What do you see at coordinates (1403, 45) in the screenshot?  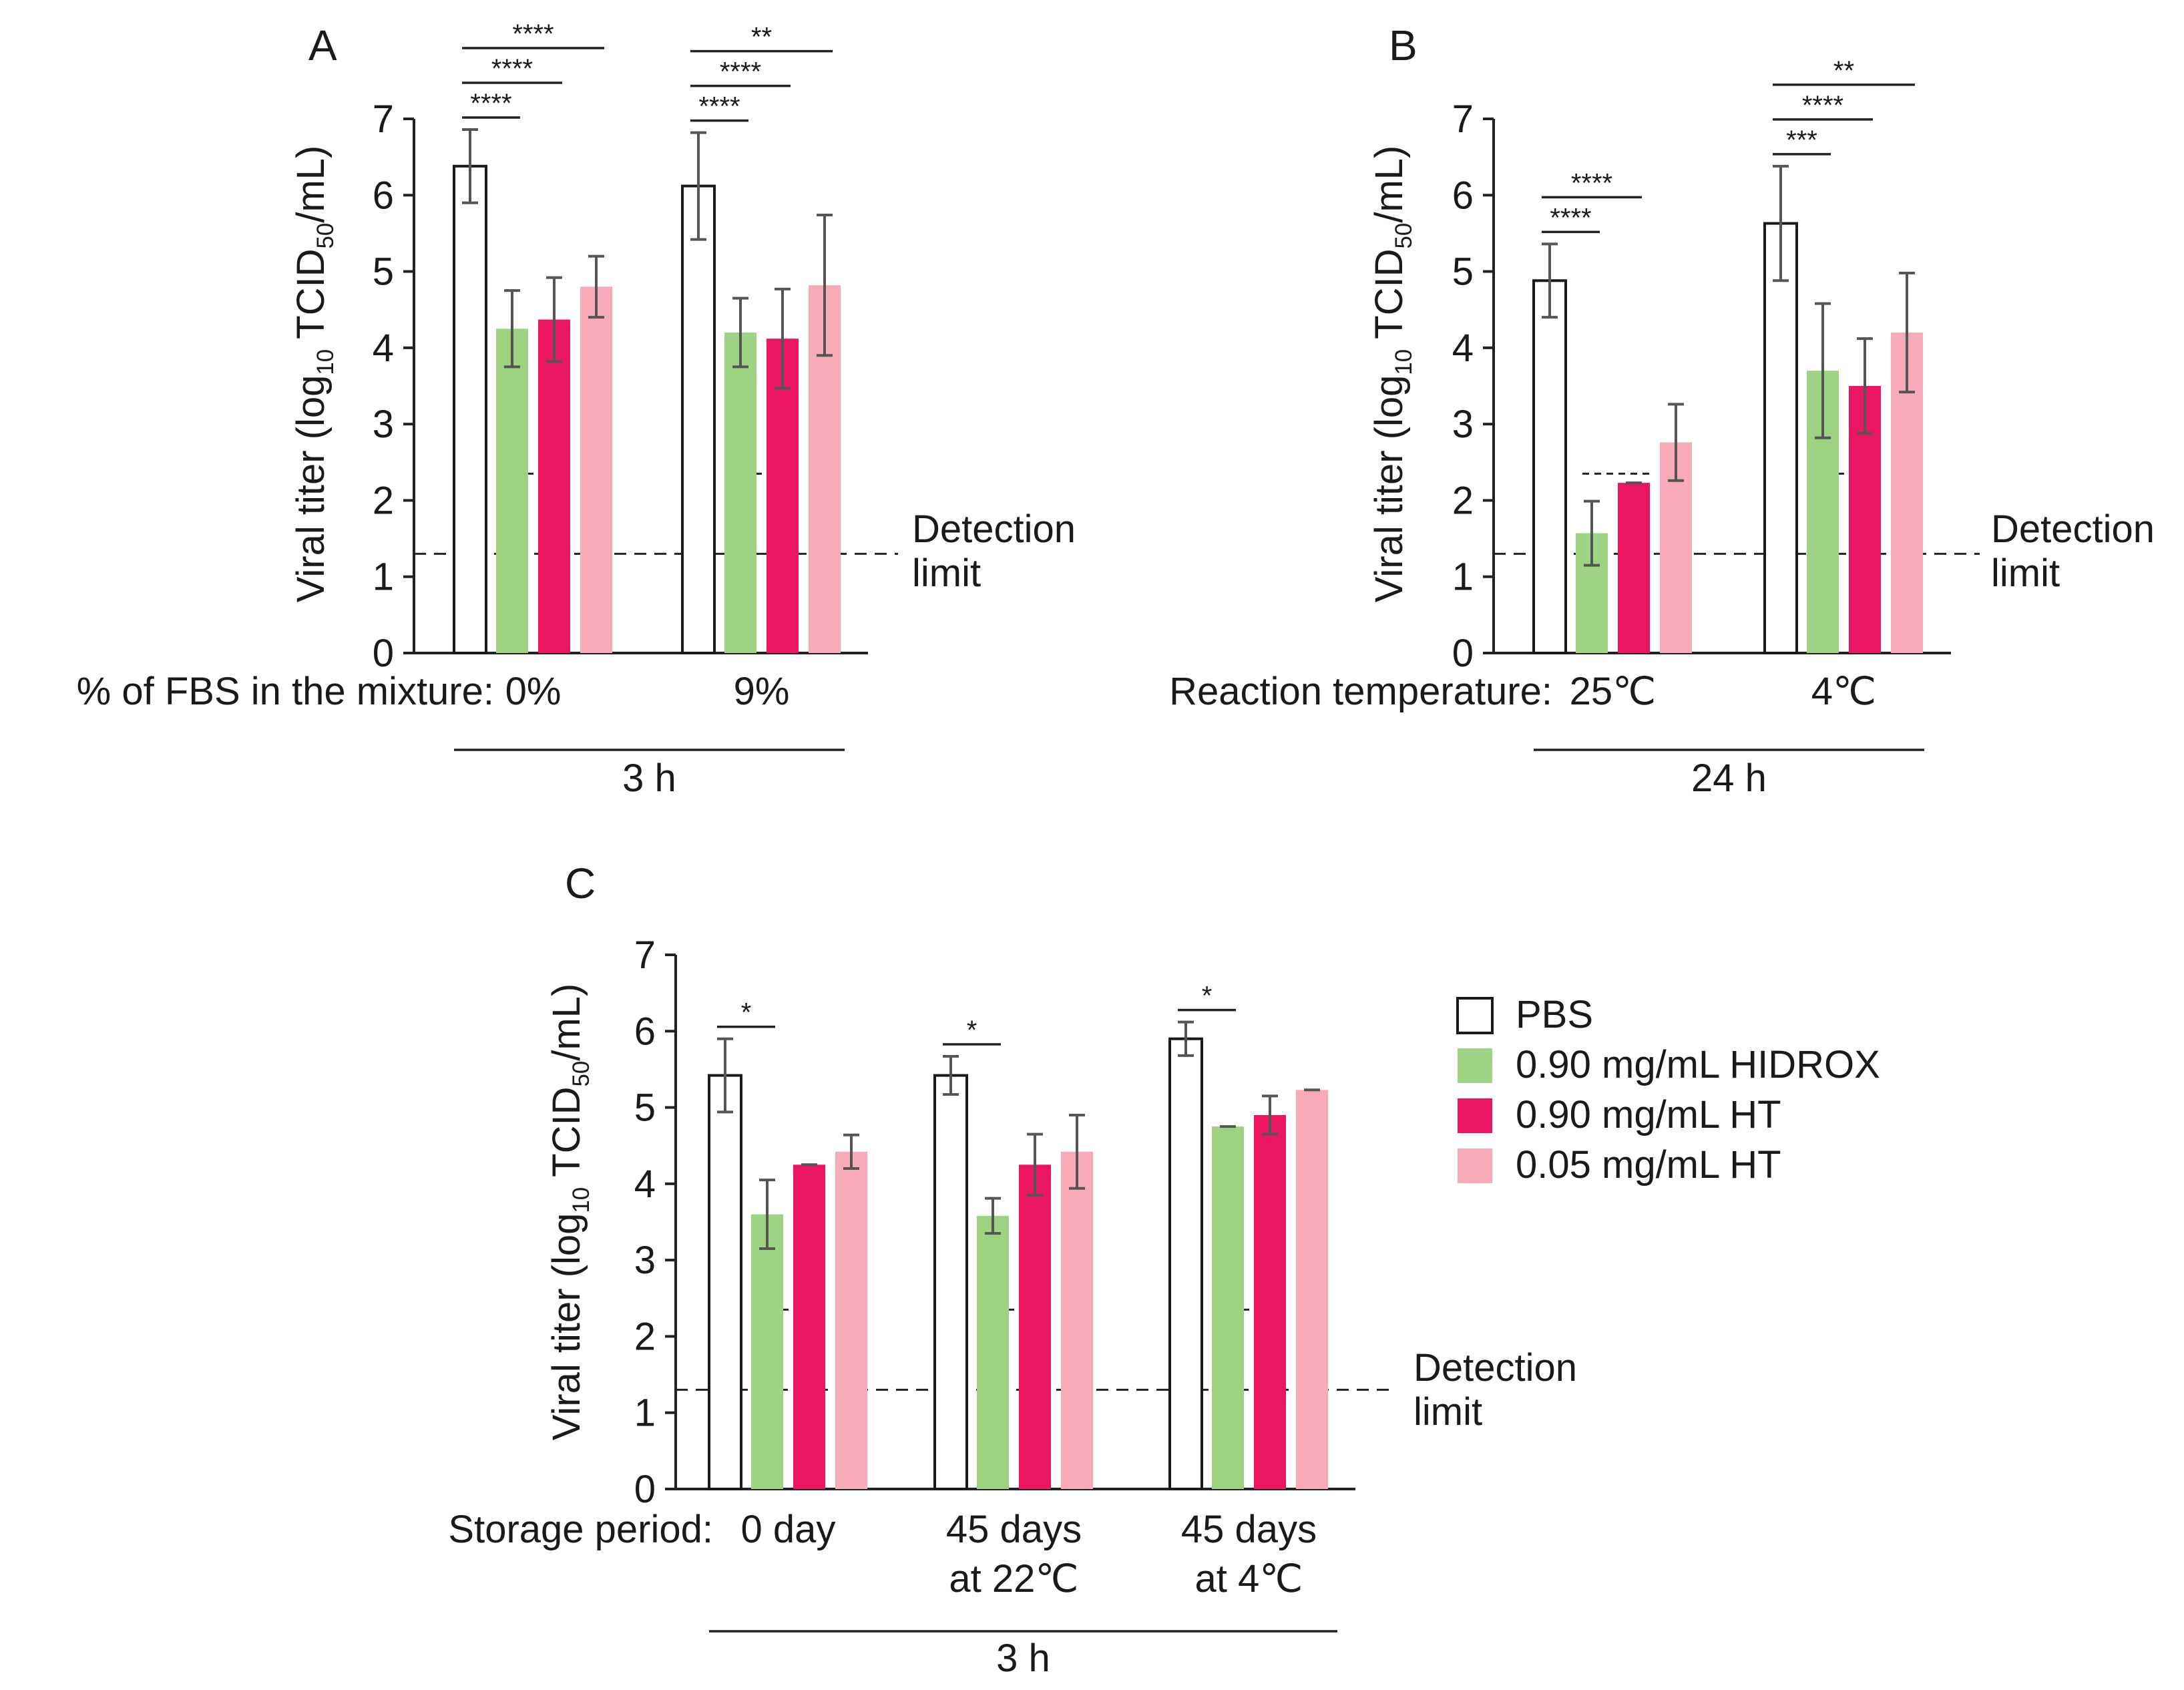 I see `panel-letter: B` at bounding box center [1403, 45].